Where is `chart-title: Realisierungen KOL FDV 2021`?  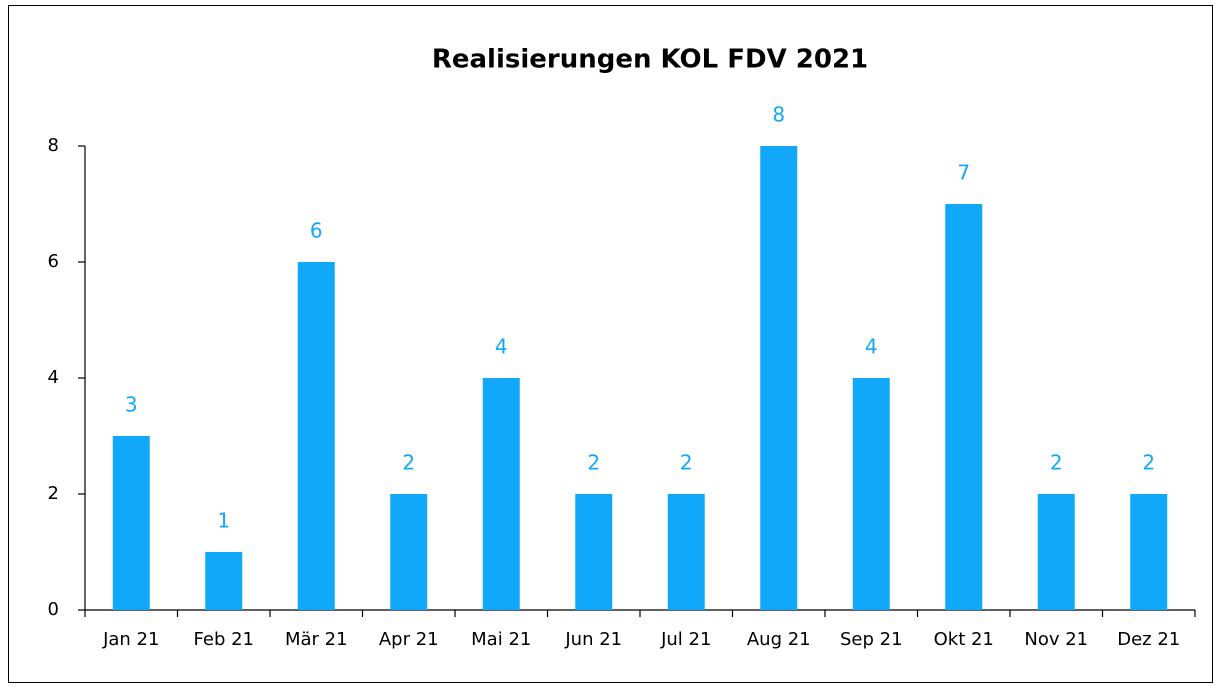 chart-title: Realisierungen KOL FDV 2021 is located at coordinates (650, 60).